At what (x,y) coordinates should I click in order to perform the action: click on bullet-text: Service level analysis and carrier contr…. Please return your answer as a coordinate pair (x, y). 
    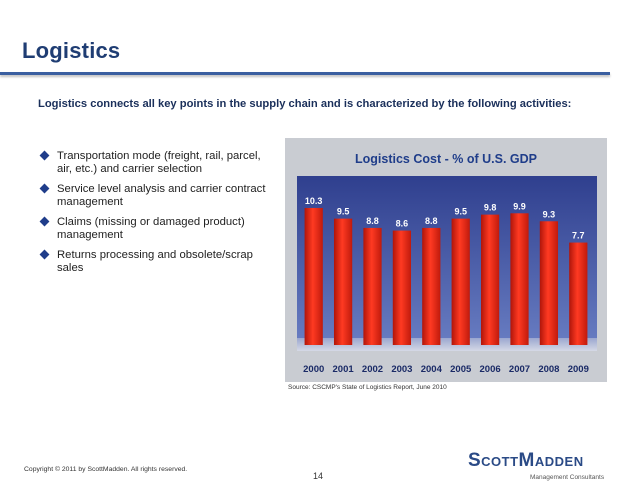
    Looking at the image, I should click on (161, 195).